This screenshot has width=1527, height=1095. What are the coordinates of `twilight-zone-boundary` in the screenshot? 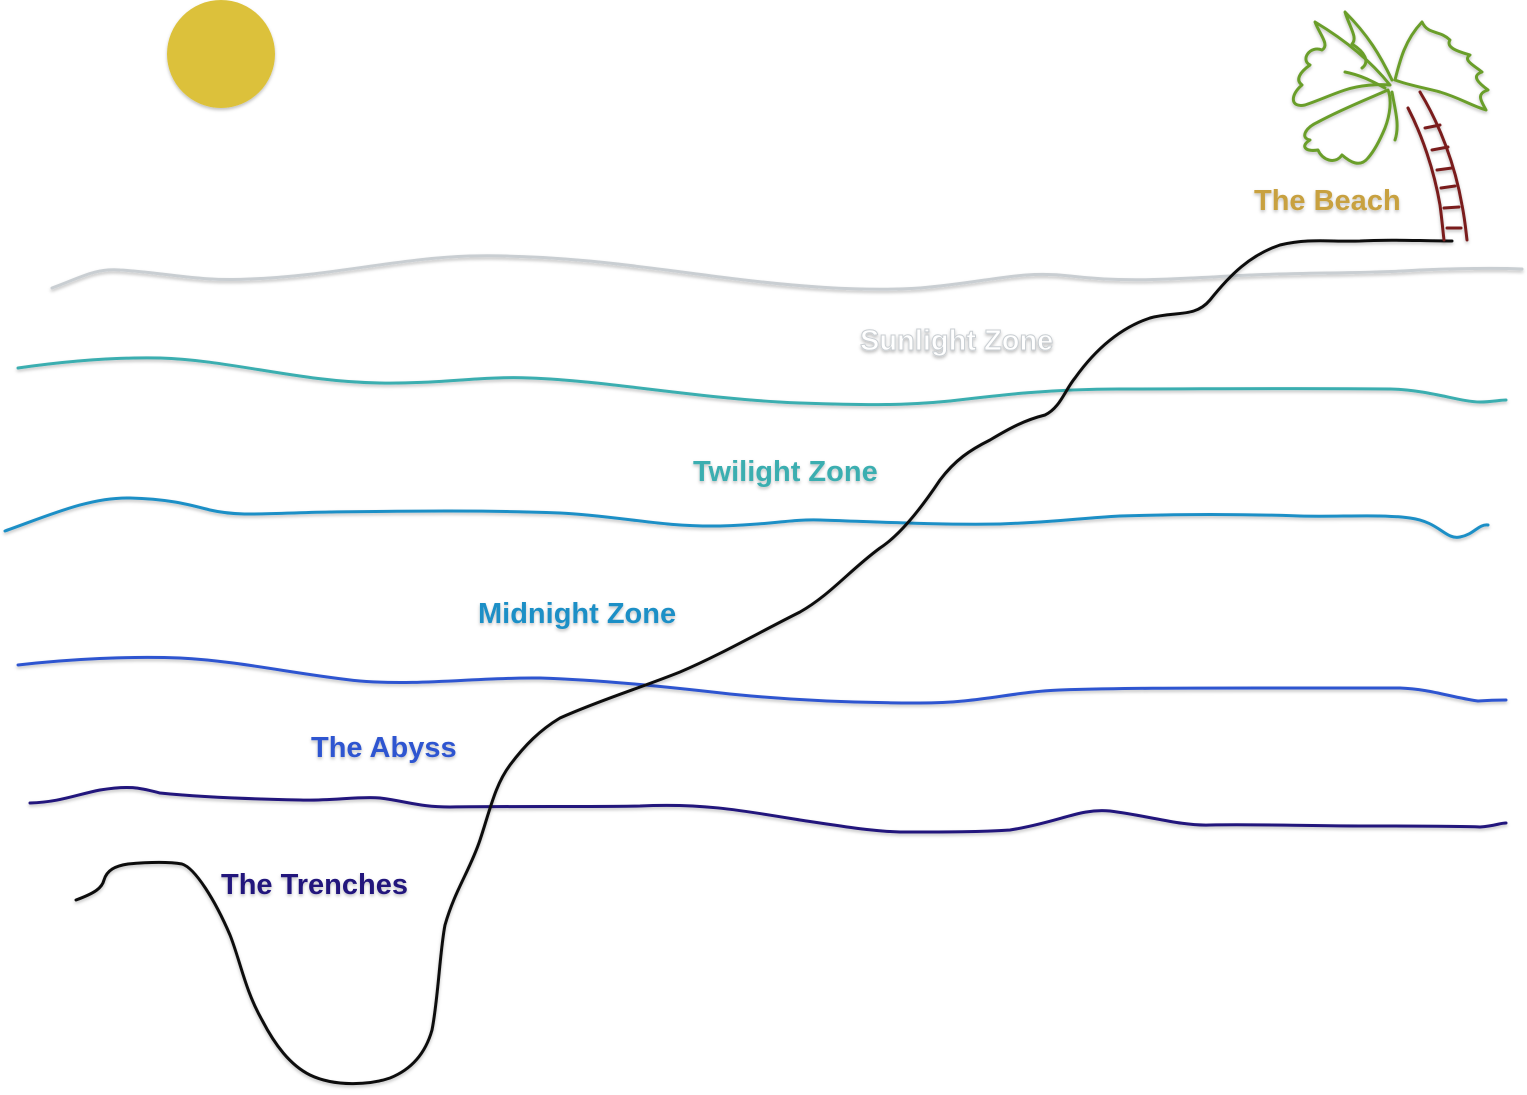 It's located at (762, 381).